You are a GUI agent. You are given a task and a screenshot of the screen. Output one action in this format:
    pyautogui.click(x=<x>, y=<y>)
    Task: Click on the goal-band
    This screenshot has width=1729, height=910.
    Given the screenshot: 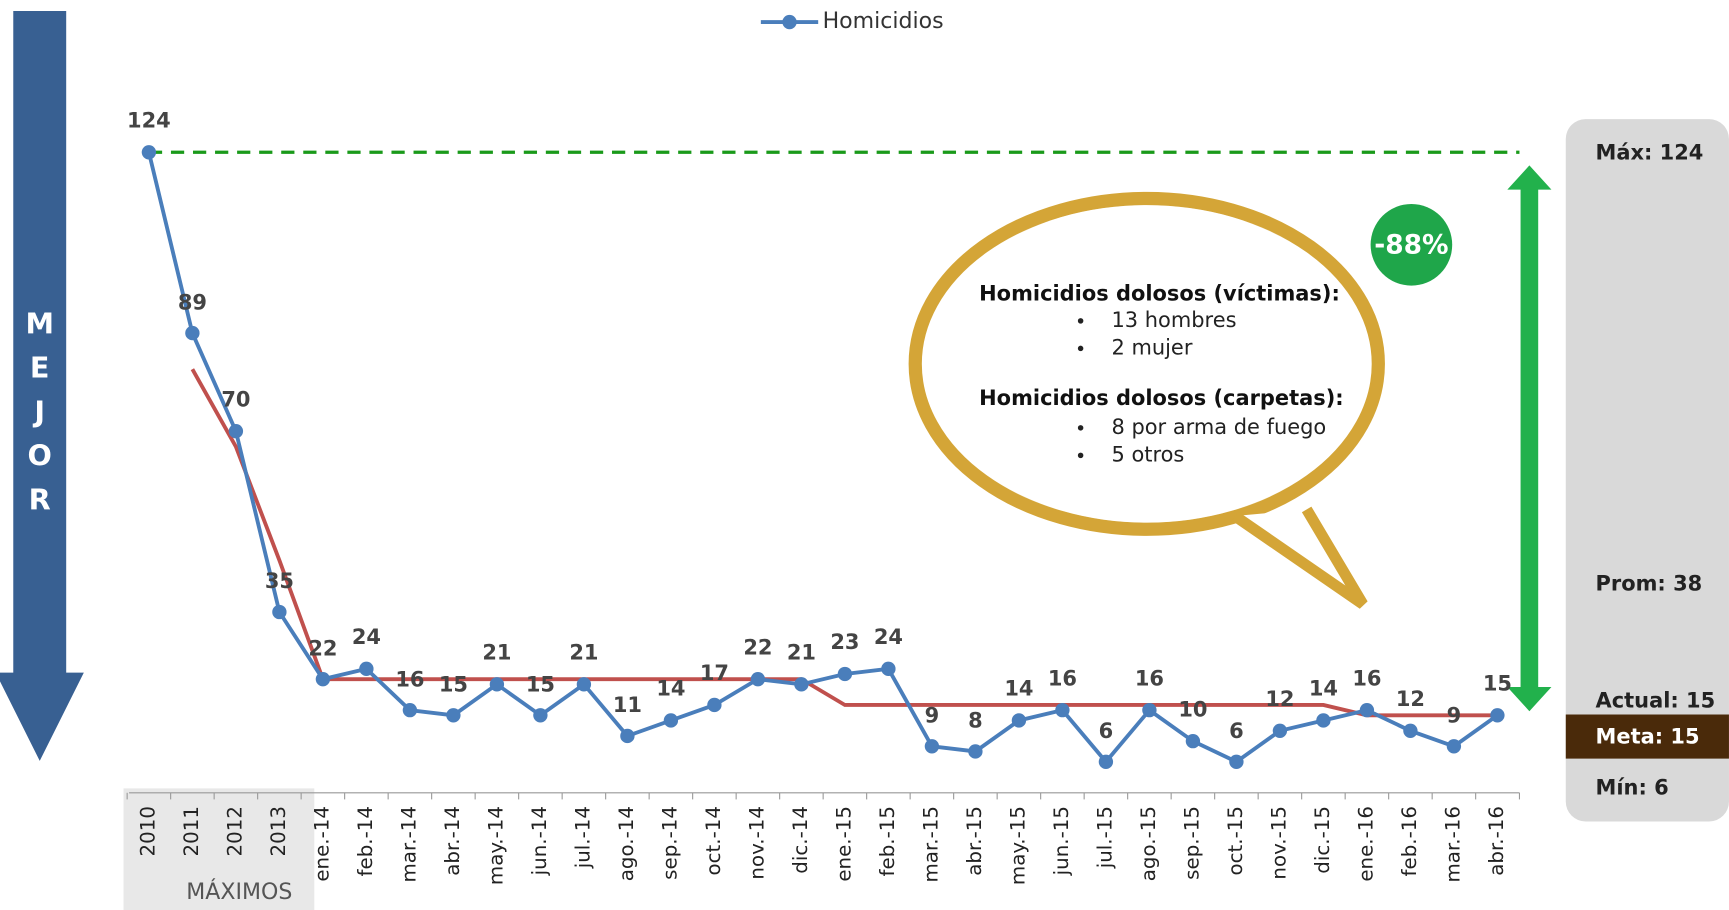 What is the action you would take?
    pyautogui.click(x=1647, y=736)
    